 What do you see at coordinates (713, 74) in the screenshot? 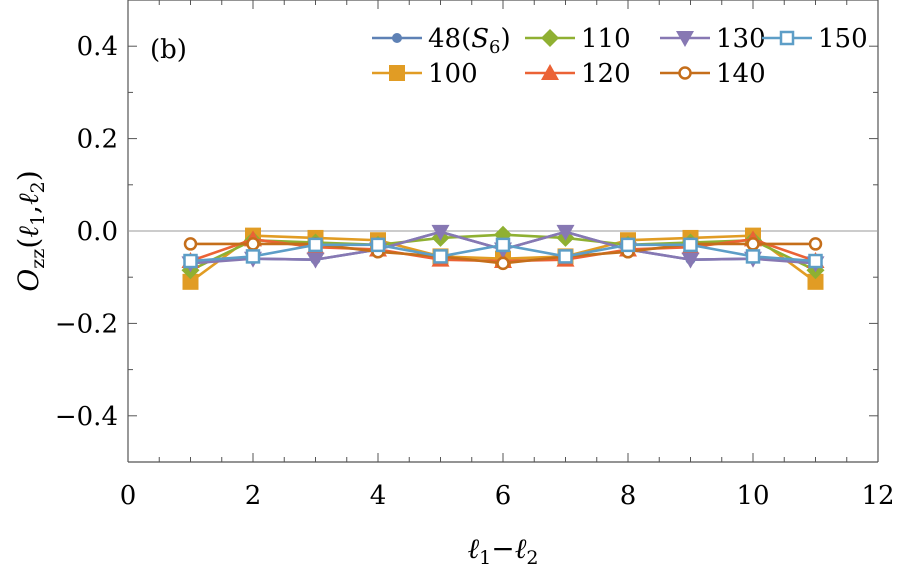
I see `legend-entry: 140` at bounding box center [713, 74].